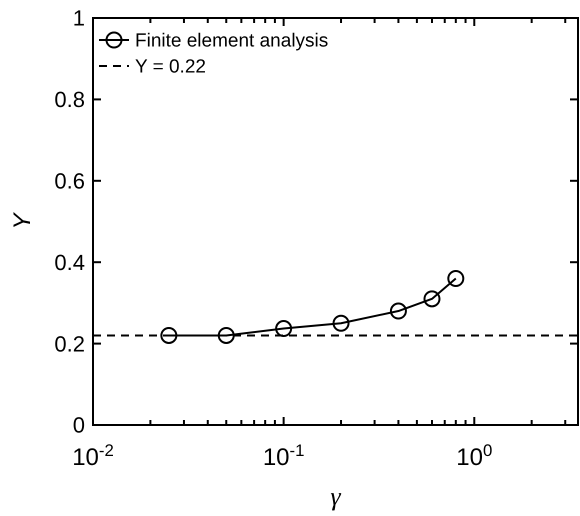  What do you see at coordinates (336, 496) in the screenshot?
I see `x-axis-title: γ` at bounding box center [336, 496].